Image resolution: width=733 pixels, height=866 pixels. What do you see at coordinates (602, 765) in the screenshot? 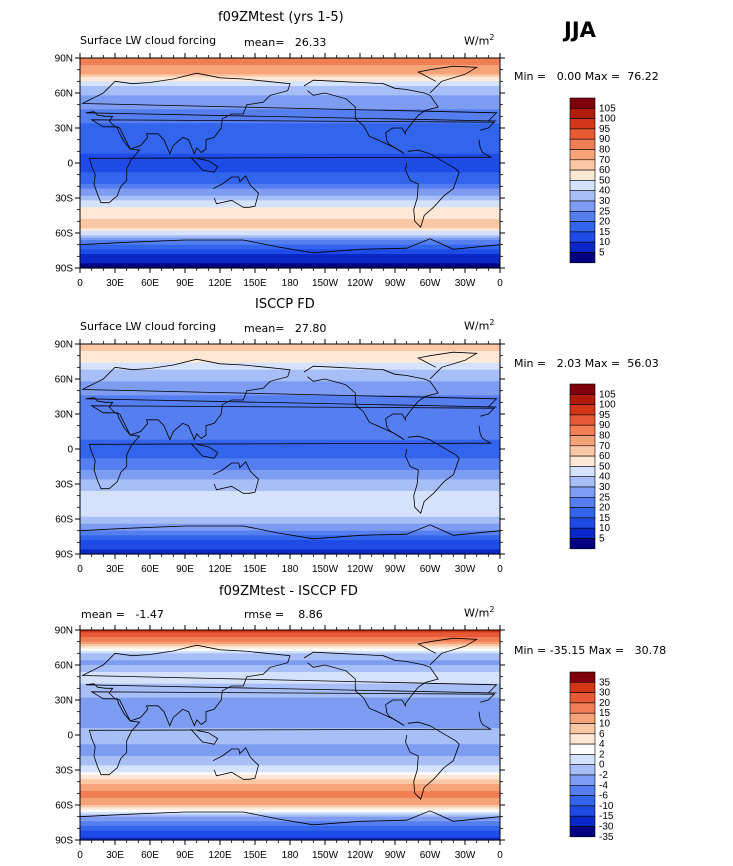
I see `colorbar-label: 0` at bounding box center [602, 765].